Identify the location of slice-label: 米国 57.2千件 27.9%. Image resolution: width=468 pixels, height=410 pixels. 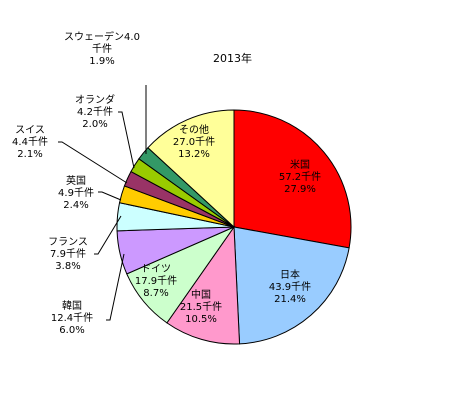
(300, 176).